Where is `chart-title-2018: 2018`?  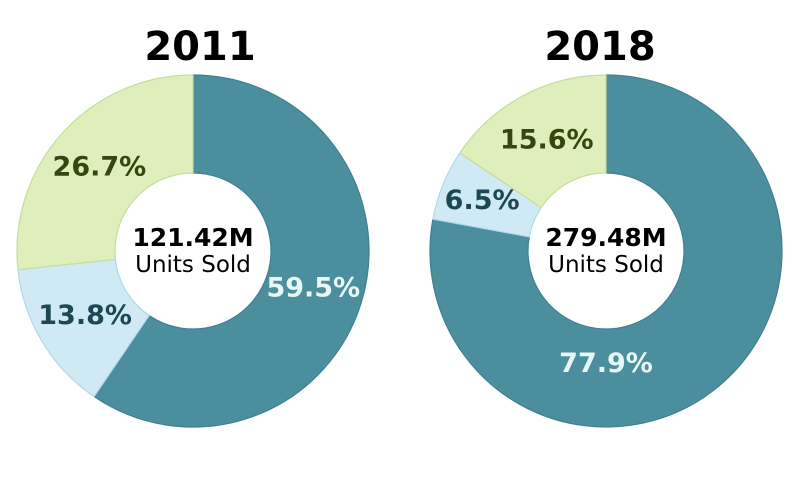
chart-title-2018: 2018 is located at coordinates (600, 47).